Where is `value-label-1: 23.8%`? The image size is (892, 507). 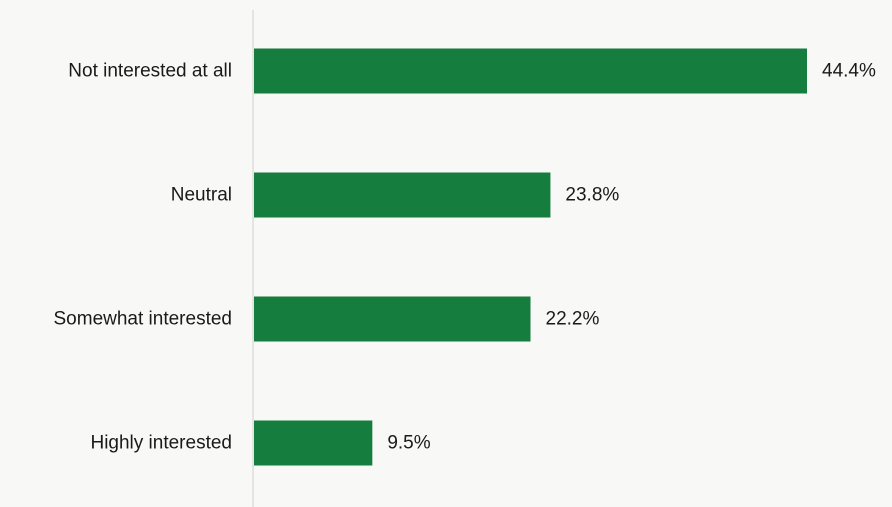 value-label-1: 23.8% is located at coordinates (592, 195).